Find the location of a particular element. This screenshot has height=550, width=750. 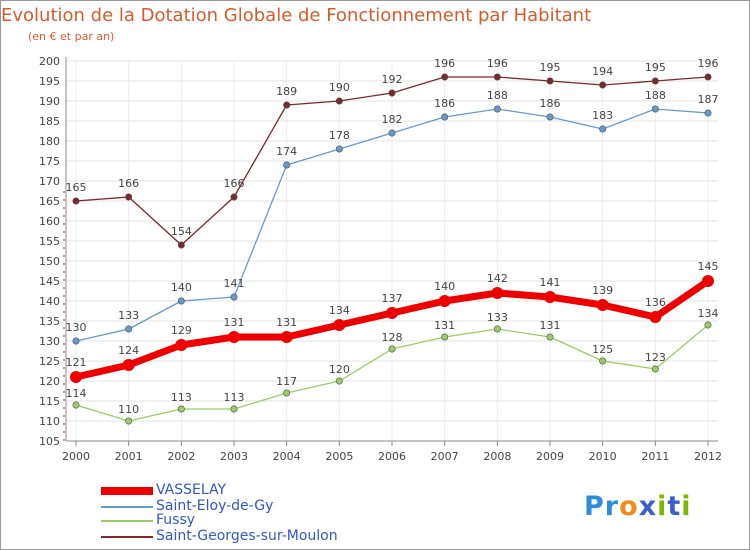

data-label: 124 is located at coordinates (128, 350).